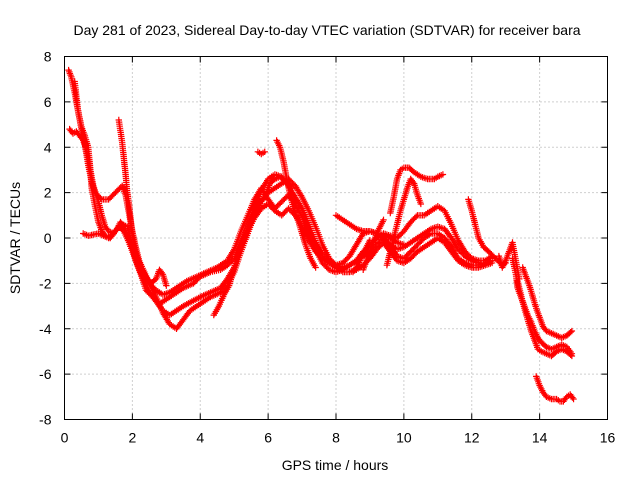 Image resolution: width=640 pixels, height=480 pixels. I want to click on y-tick-label: 4, so click(48, 147).